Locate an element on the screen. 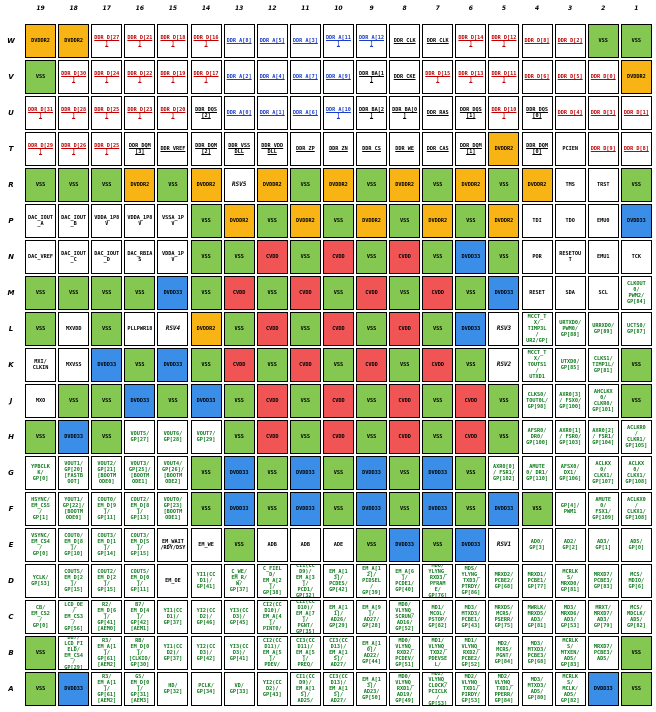 Image resolution: width=656 pixels, height=712 pixels. ball-signal-label: YI2(CC D3)/ GP[42] is located at coordinates (206, 653).